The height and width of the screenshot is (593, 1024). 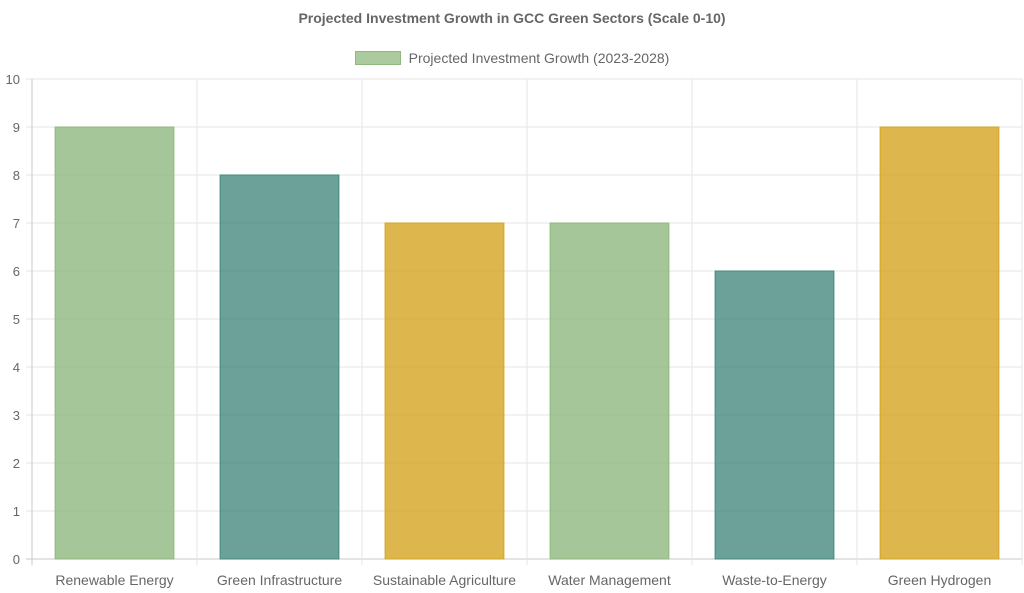 I want to click on bar-green-infrastructure, so click(x=279, y=367).